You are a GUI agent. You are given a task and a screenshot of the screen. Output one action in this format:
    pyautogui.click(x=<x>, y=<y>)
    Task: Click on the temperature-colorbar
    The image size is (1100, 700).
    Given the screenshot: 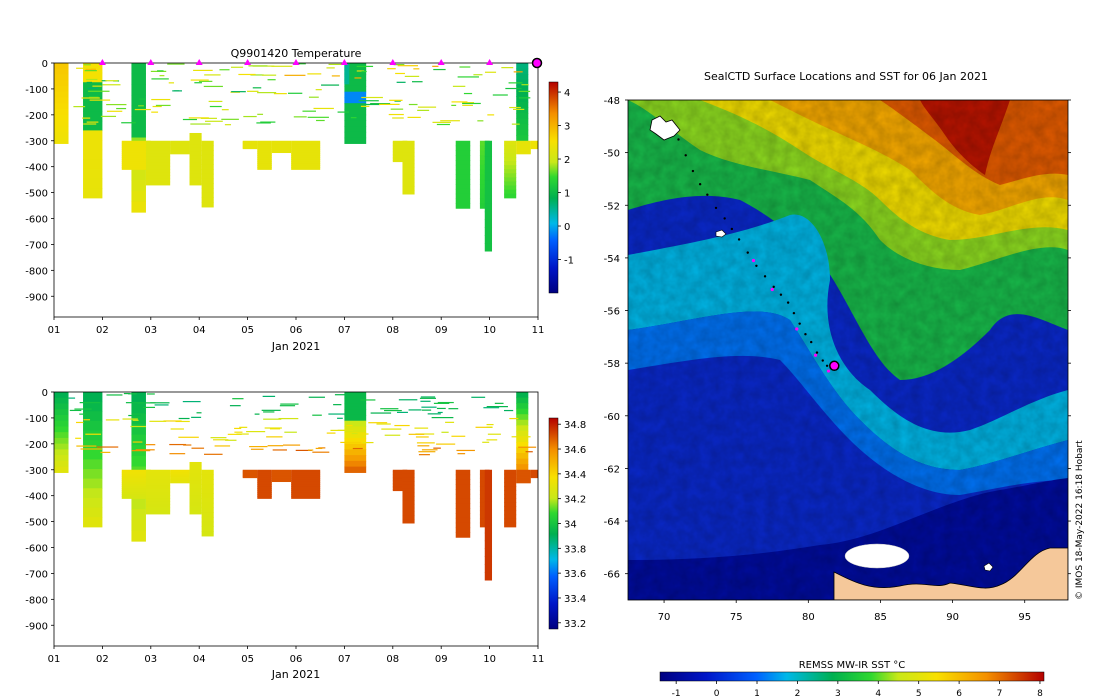 What is the action you would take?
    pyautogui.click(x=553, y=187)
    